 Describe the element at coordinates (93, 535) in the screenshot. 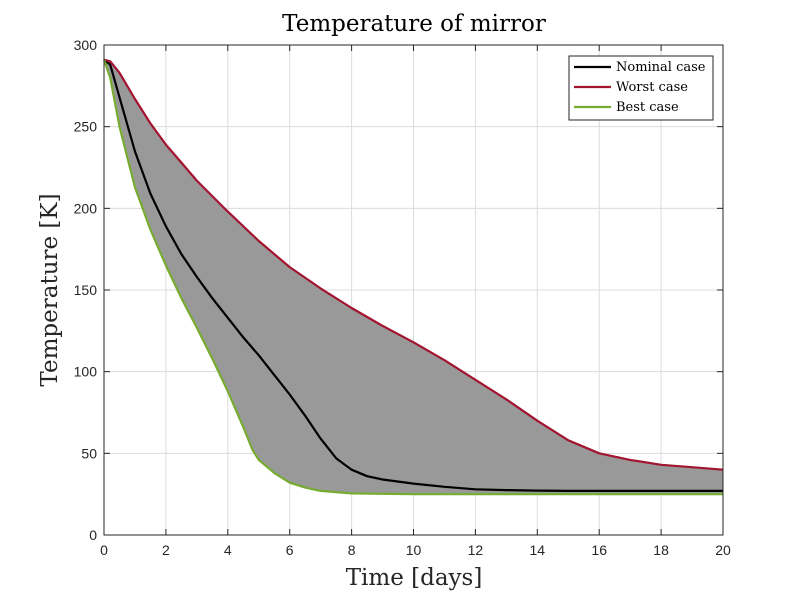

I see `y-tick-label: 0` at that location.